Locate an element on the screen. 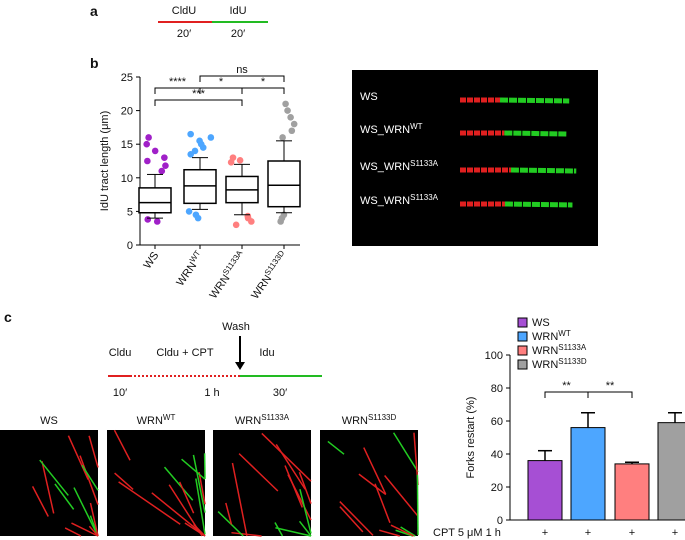  y-tick-label: 5 is located at coordinates (130, 212).